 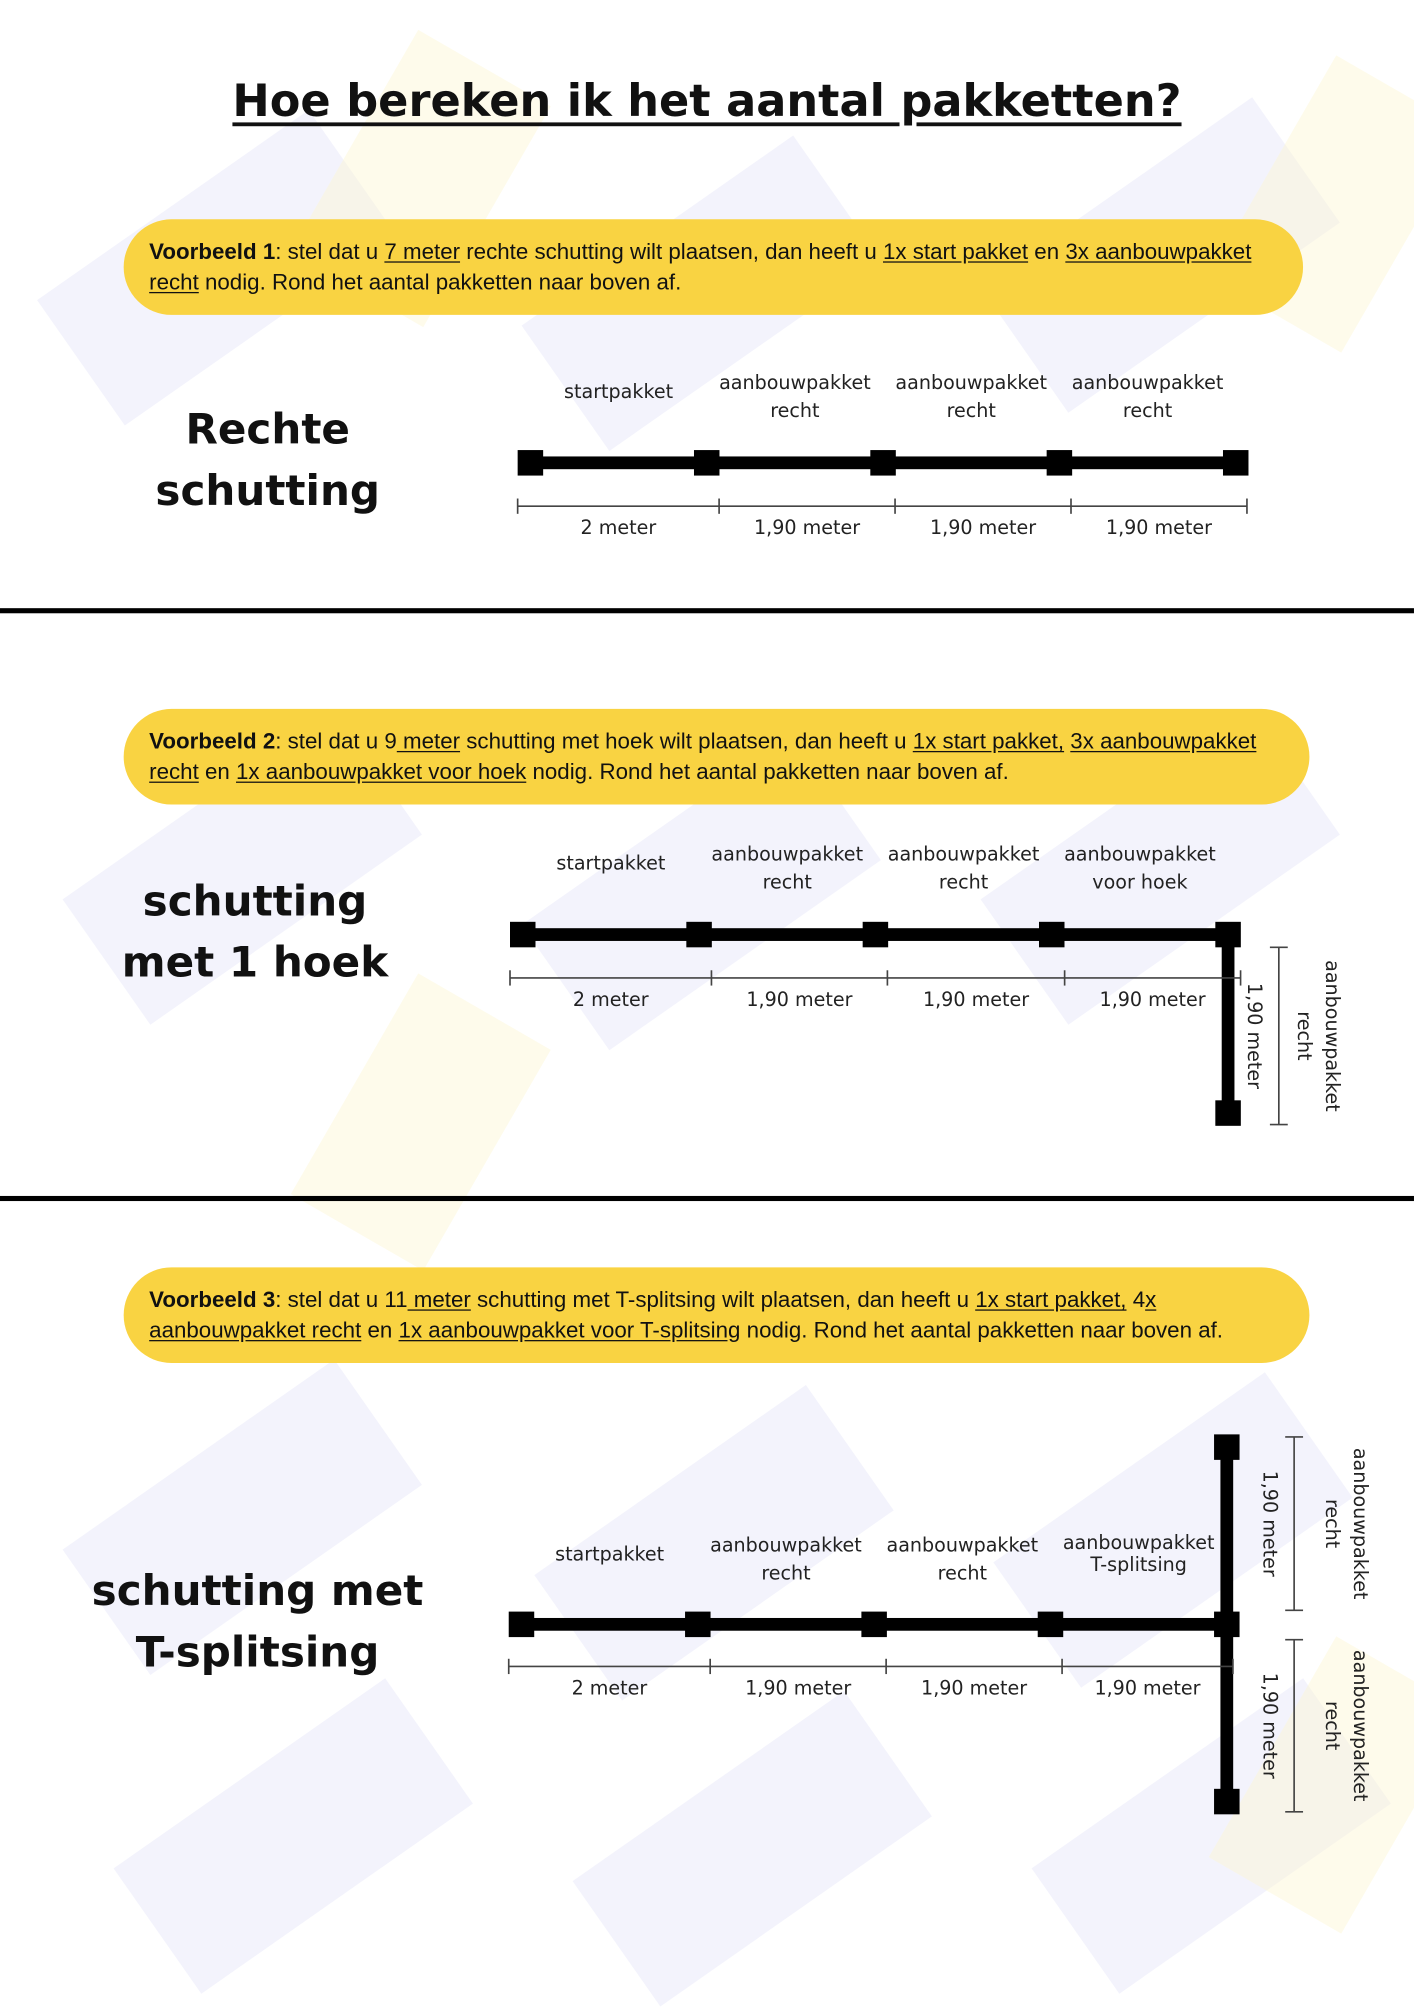 I want to click on highlighted-term: 7 meter, so click(x=422, y=251).